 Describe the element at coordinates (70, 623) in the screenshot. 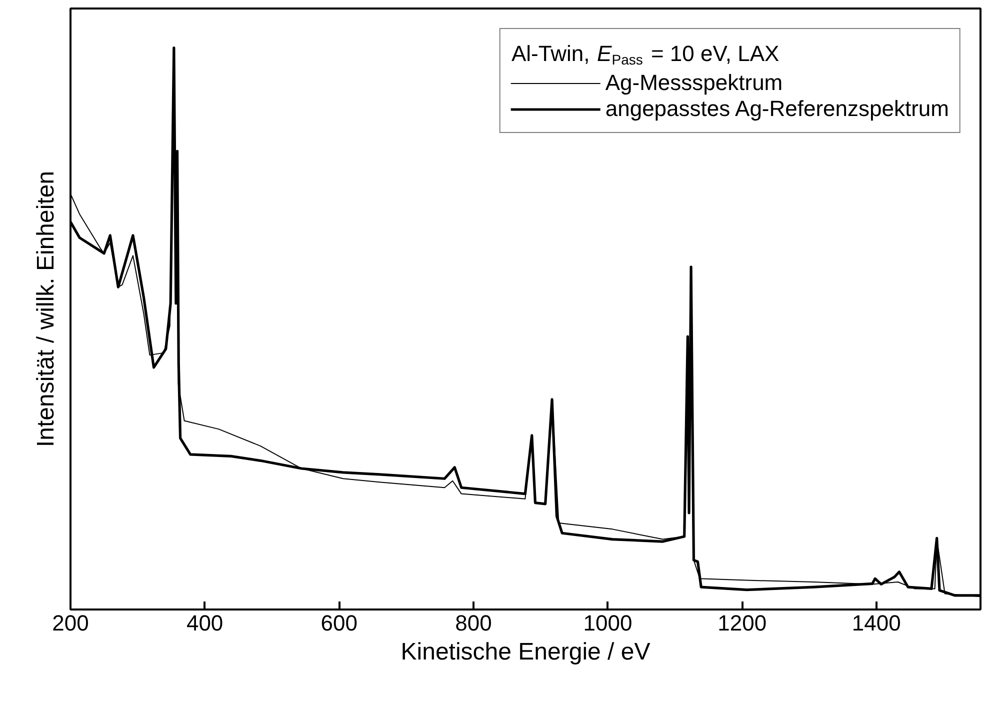

I see `x-tick-label: 200` at that location.